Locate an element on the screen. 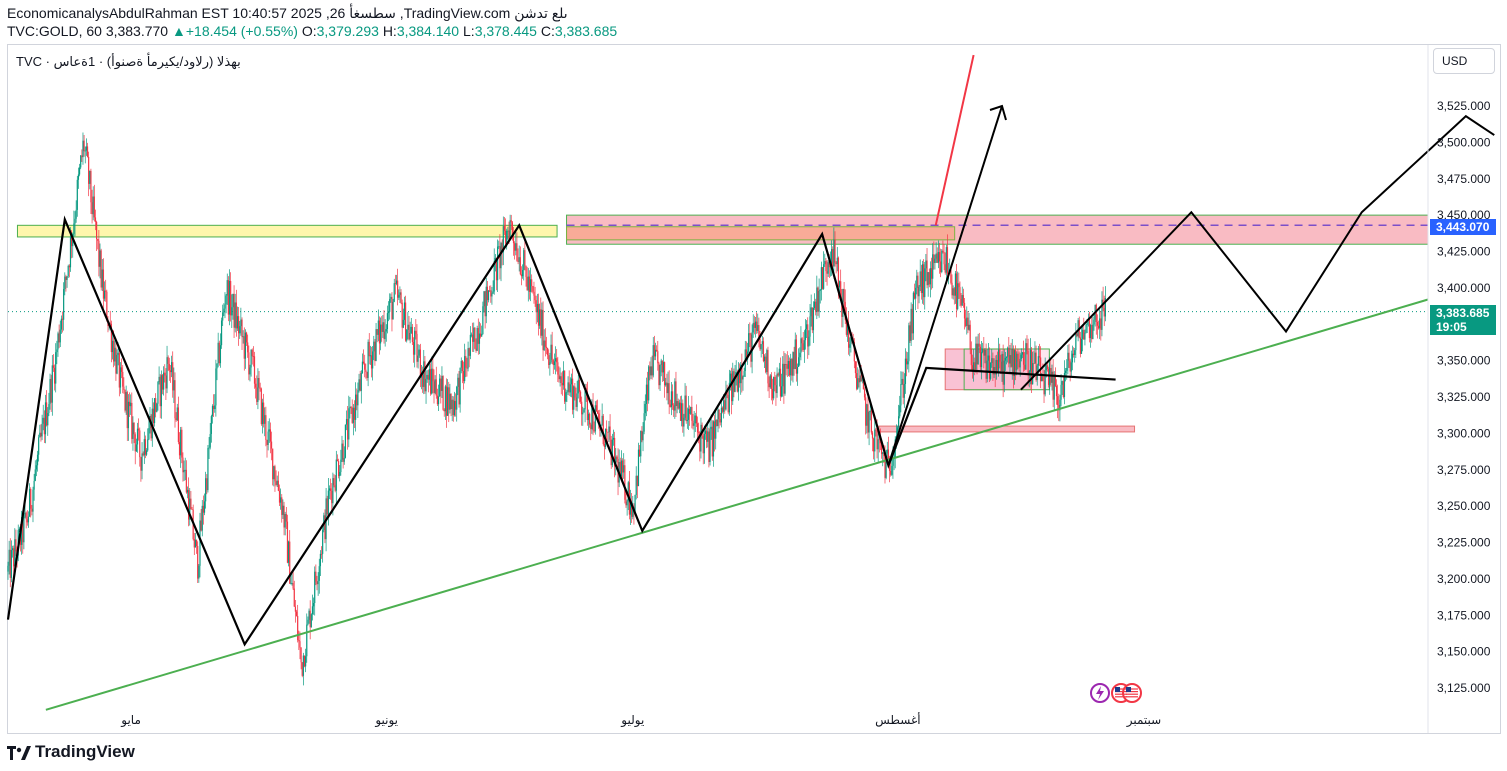  tradingview-brand: TradingView is located at coordinates (71, 752).